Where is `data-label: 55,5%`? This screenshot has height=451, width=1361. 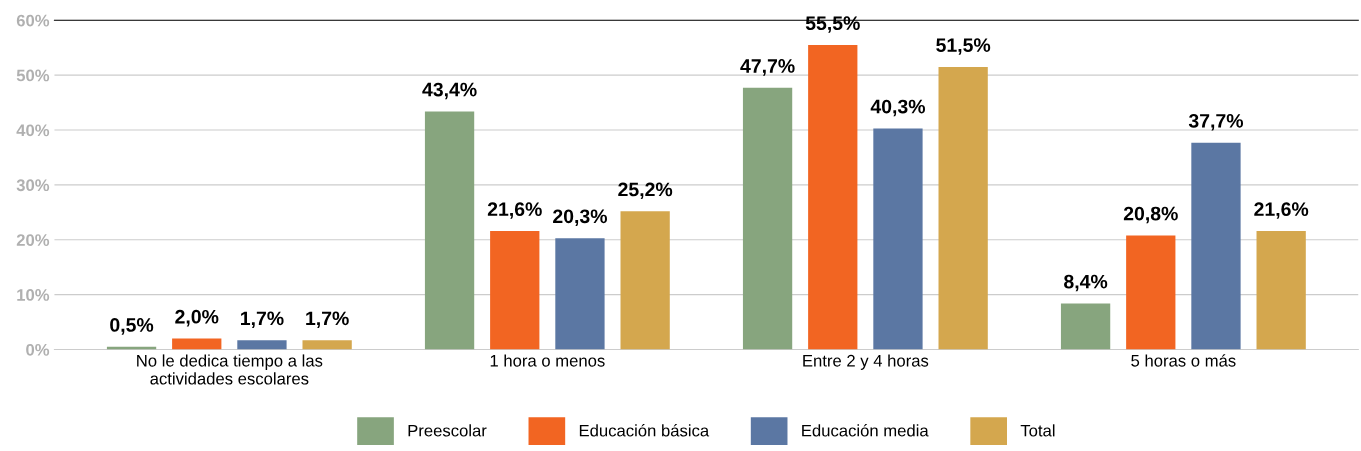 data-label: 55,5% is located at coordinates (832, 24).